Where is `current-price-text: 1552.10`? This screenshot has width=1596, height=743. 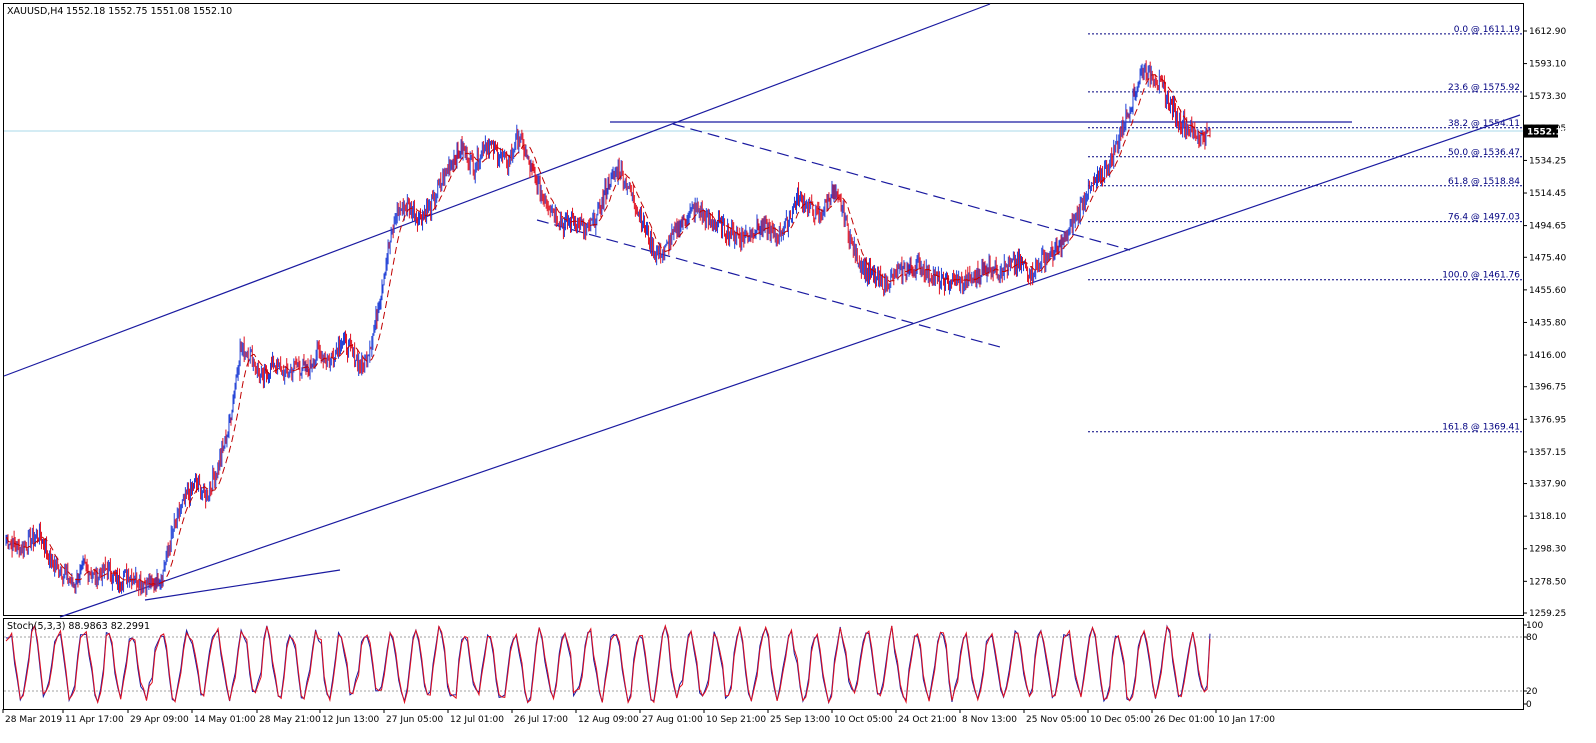 current-price-text: 1552.10 is located at coordinates (1547, 133).